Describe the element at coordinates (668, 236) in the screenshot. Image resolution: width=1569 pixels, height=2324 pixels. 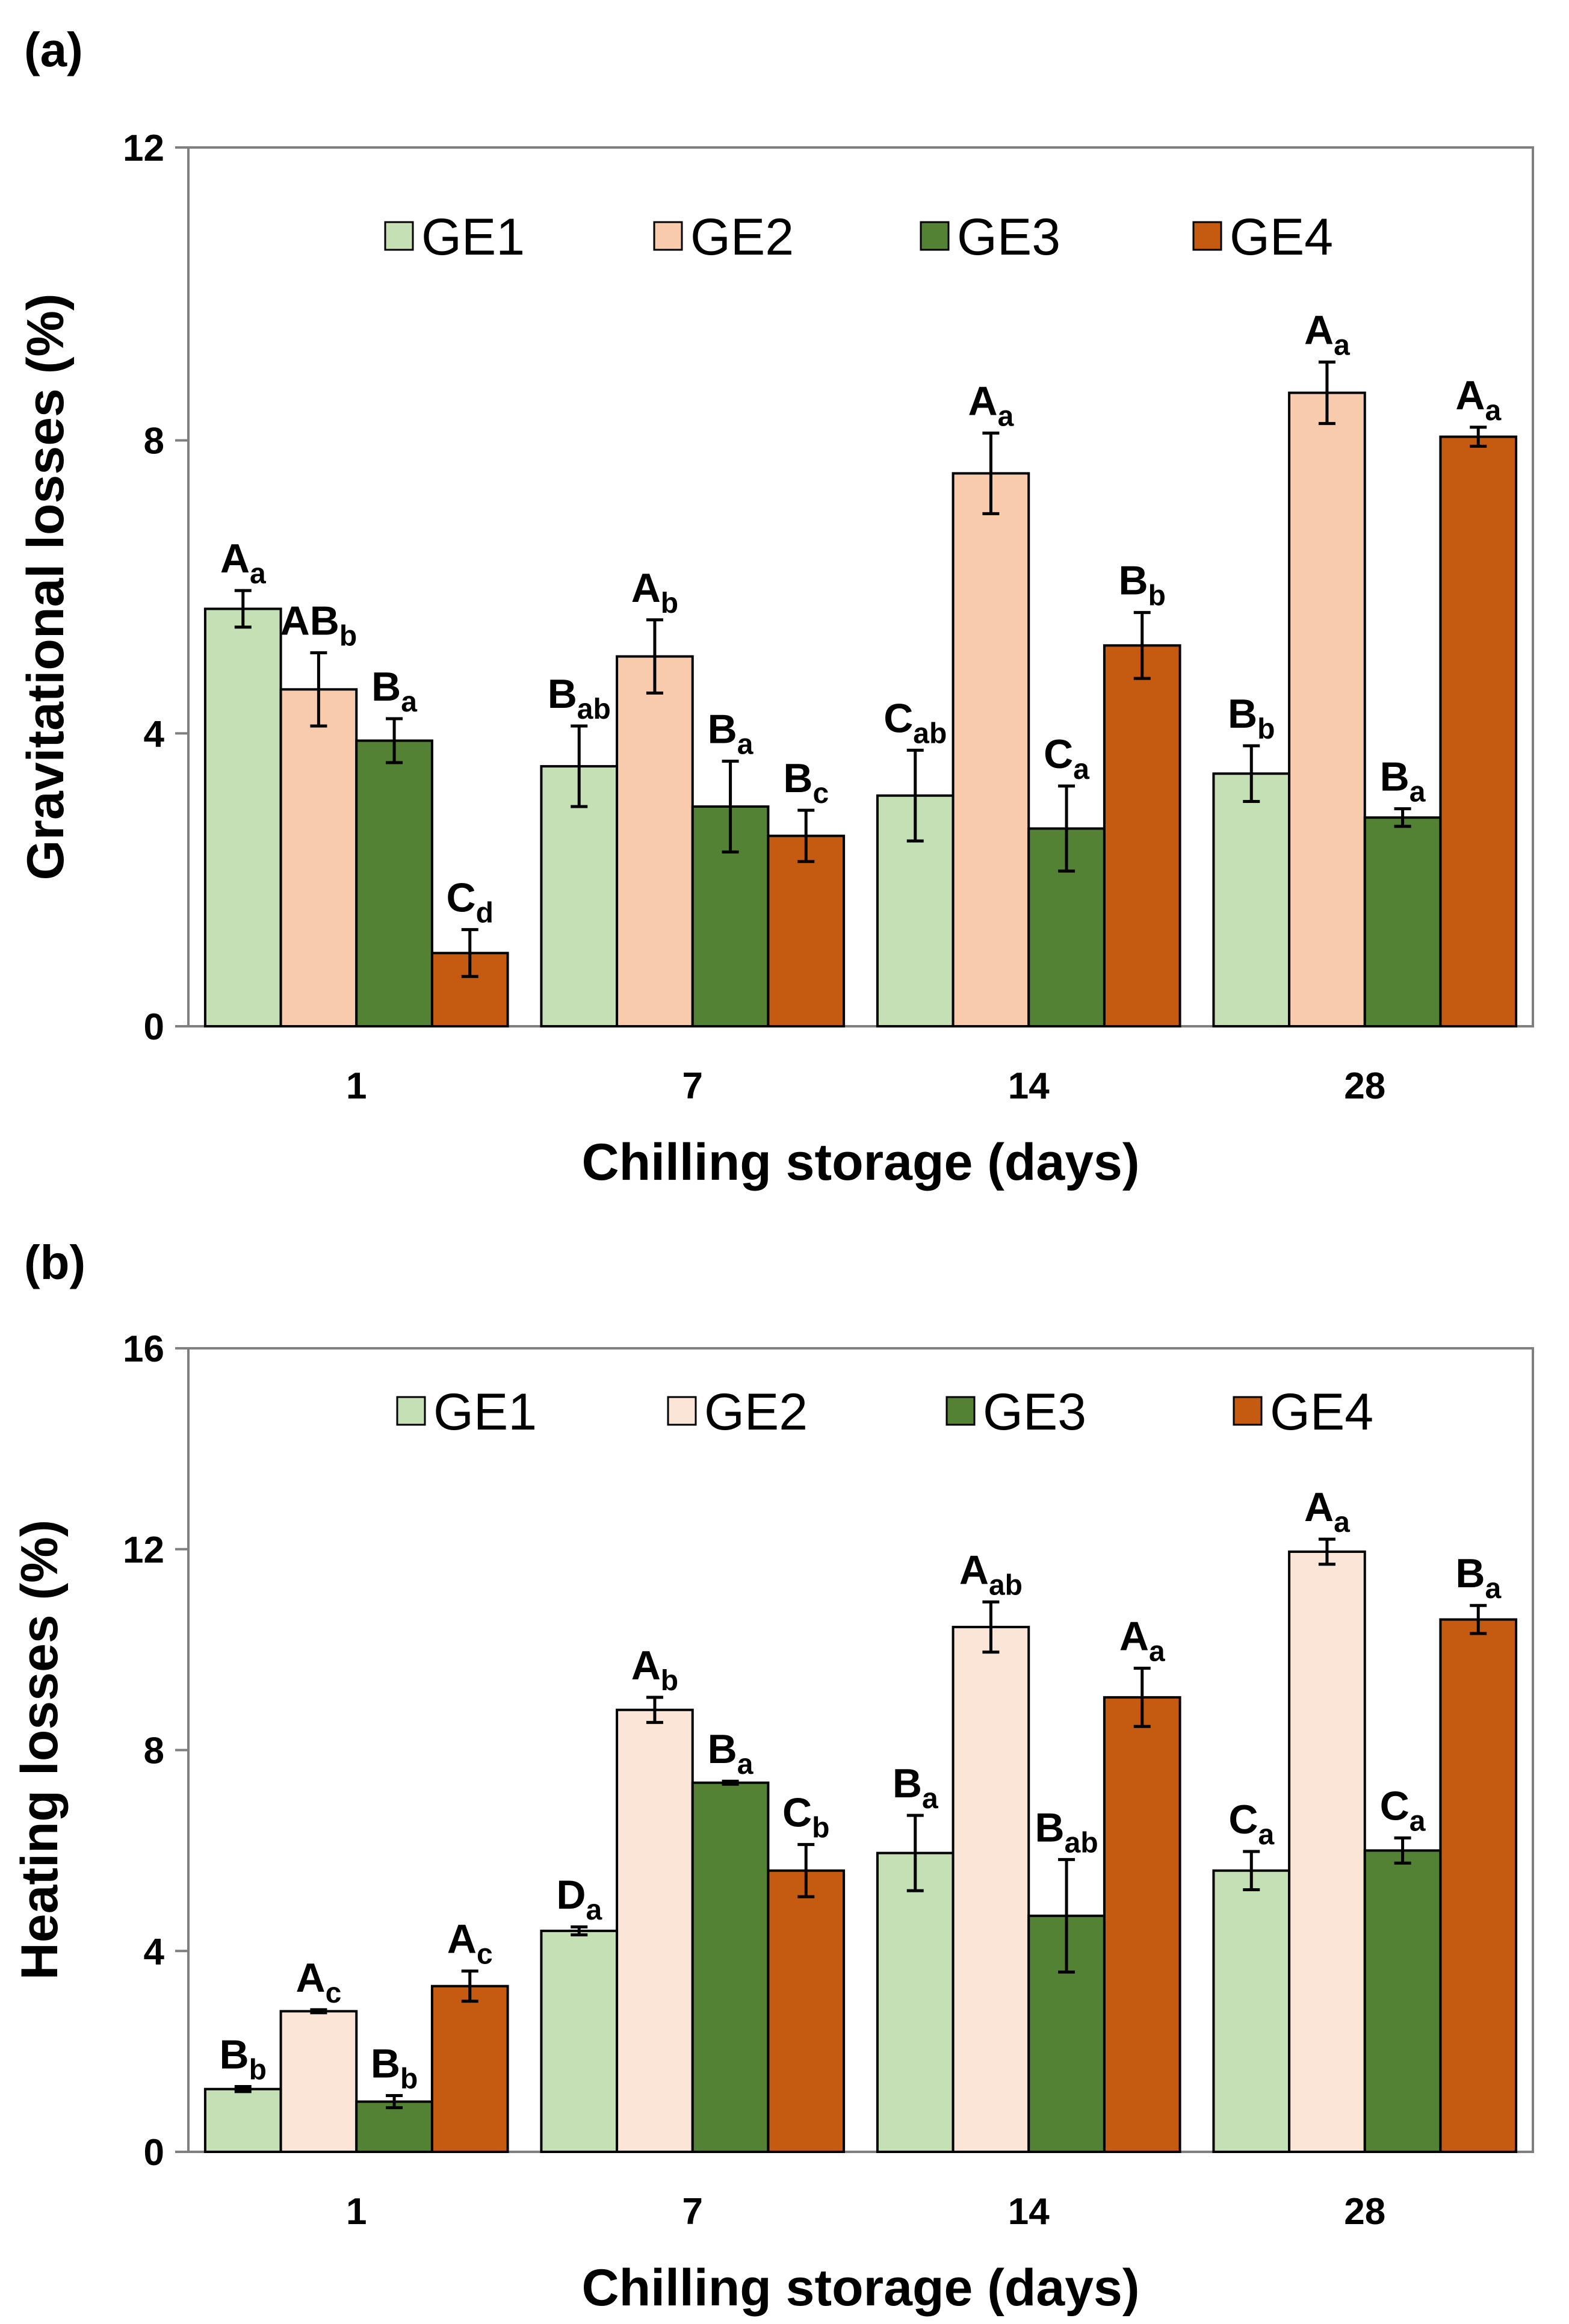
I see `legend-swatch-ge2` at that location.